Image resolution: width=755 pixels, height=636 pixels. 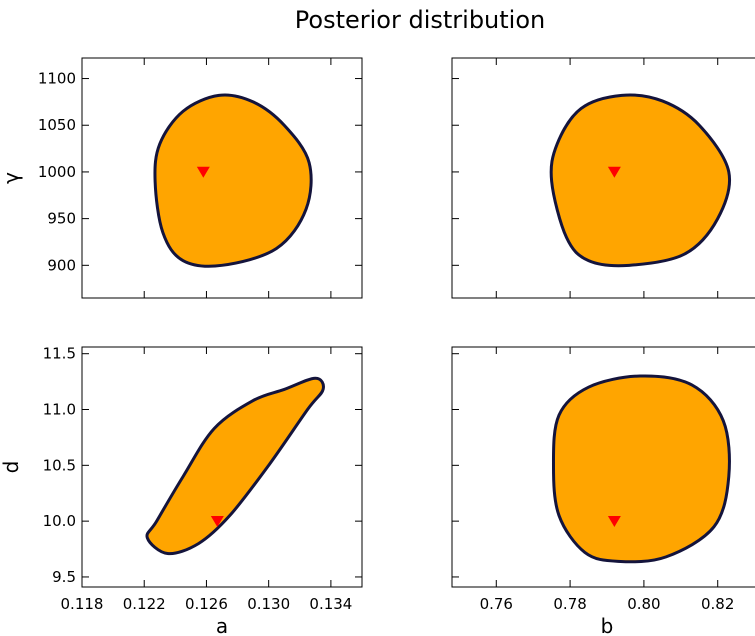 What do you see at coordinates (57, 79) in the screenshot?
I see `y-tick-label: 1100` at bounding box center [57, 79].